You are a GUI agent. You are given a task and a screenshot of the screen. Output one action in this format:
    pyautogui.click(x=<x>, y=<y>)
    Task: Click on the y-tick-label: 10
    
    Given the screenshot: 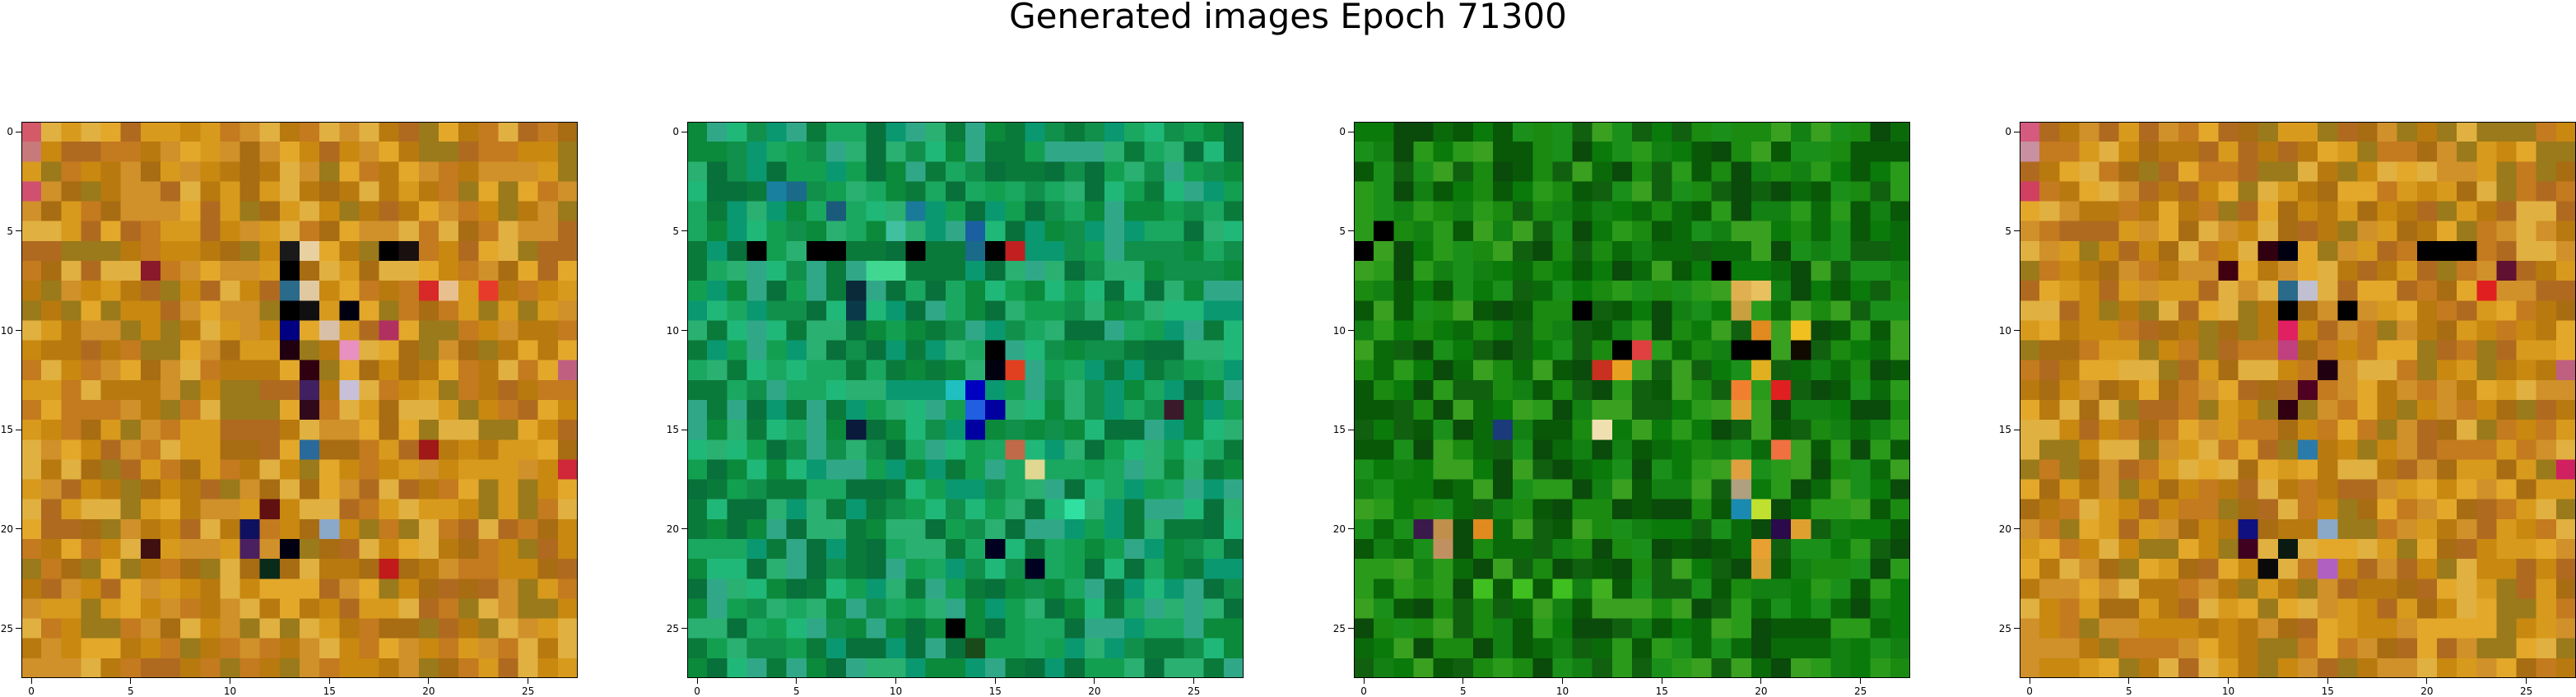 What is the action you would take?
    pyautogui.click(x=2004, y=330)
    